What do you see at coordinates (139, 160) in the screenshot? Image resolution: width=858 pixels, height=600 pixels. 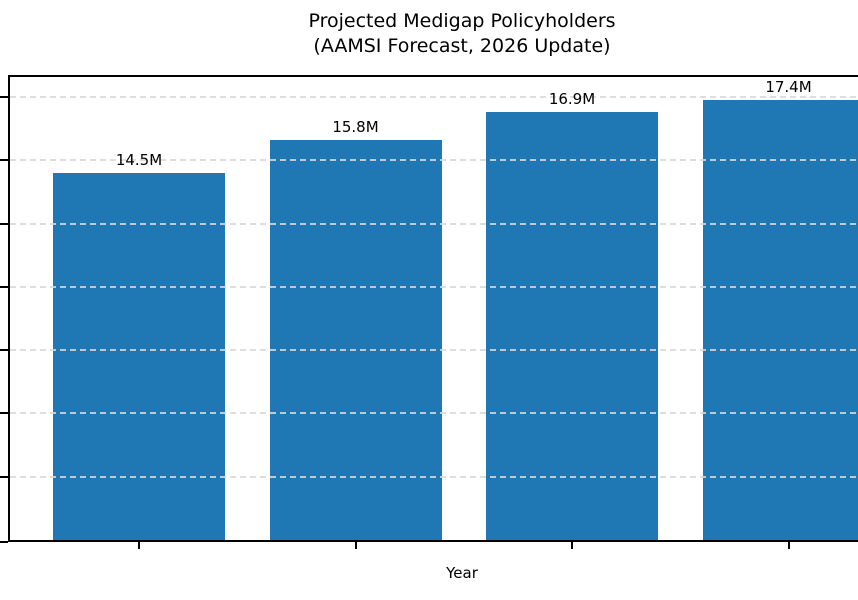 I see `bar-value-label: 14.5M` at bounding box center [139, 160].